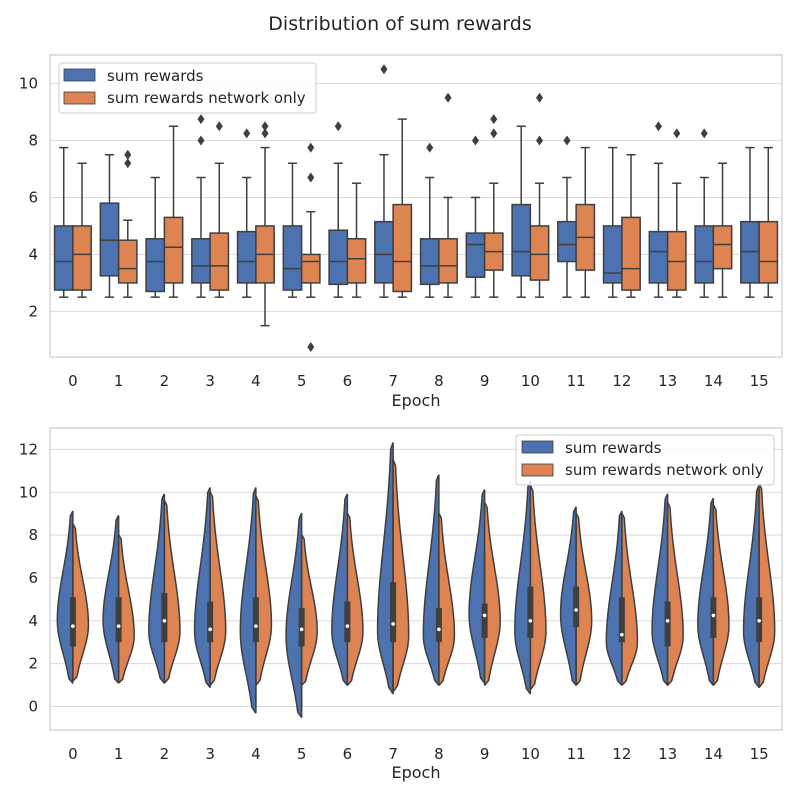 This screenshot has height=800, width=800. What do you see at coordinates (537, 470) in the screenshot?
I see `violin-legend-swatch-network-only` at bounding box center [537, 470].